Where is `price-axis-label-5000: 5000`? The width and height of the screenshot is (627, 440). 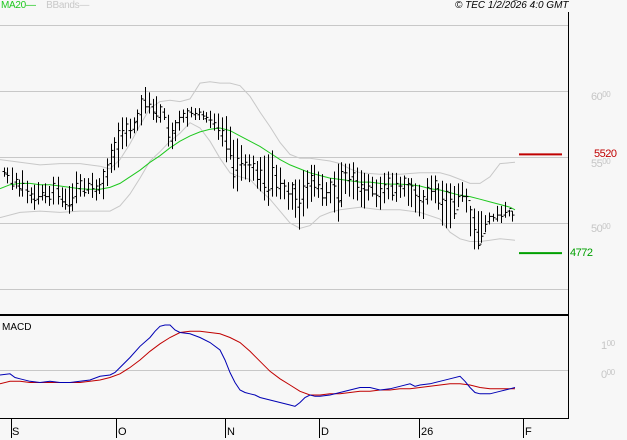
price-axis-label-5000: 5000 is located at coordinates (601, 228).